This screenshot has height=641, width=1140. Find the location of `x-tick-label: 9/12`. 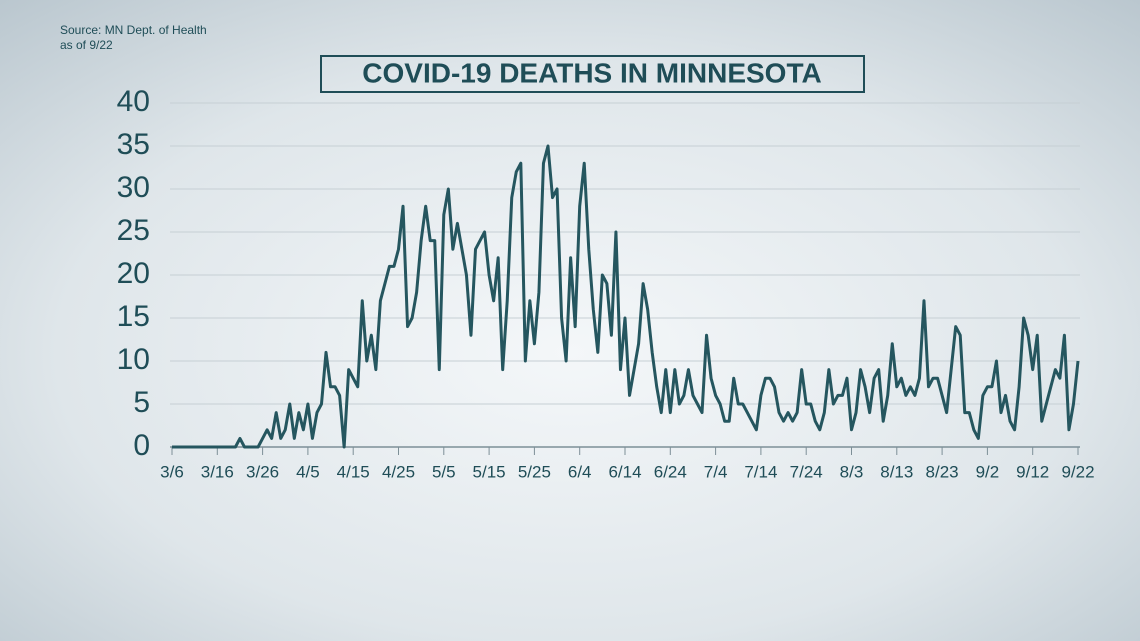

x-tick-label: 9/12 is located at coordinates (1032, 471).